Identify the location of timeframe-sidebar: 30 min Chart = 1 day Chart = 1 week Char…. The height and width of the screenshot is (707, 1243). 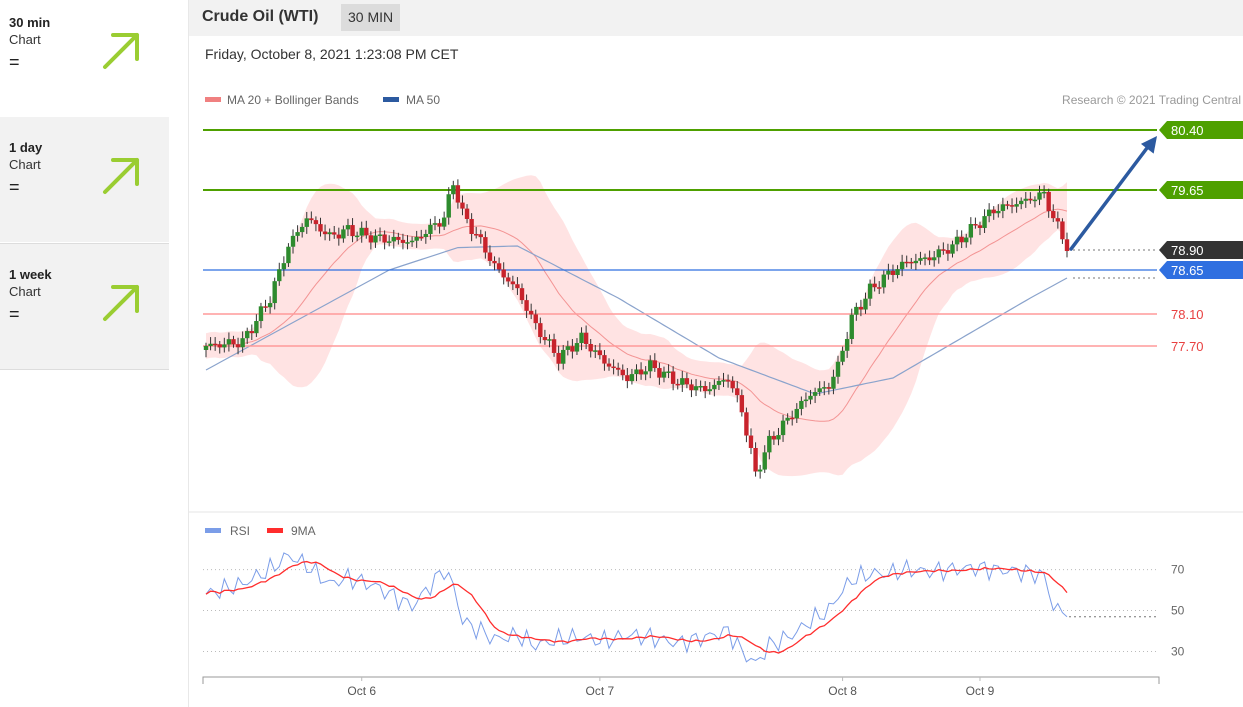
(84, 185).